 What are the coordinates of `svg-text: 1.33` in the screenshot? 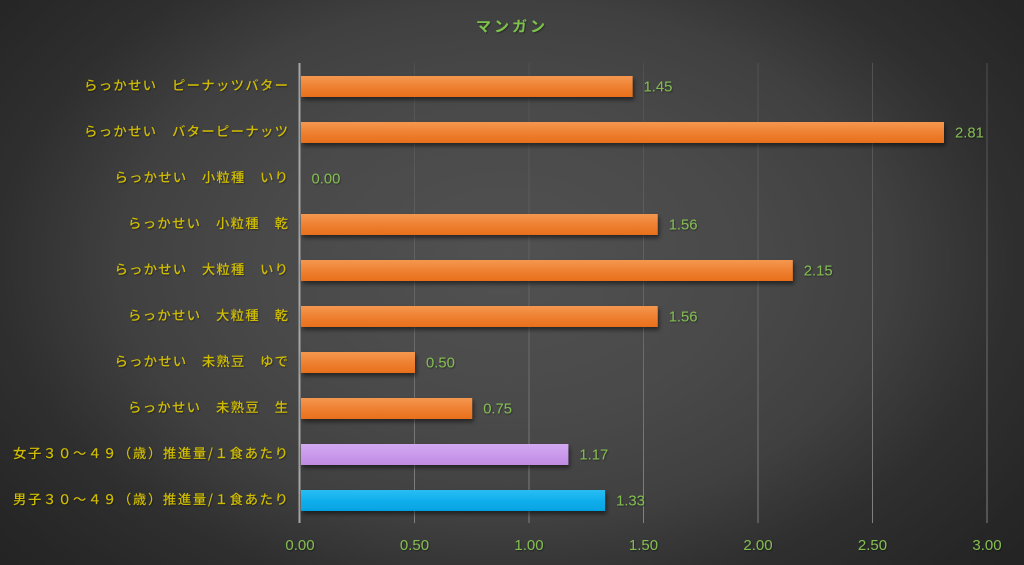 It's located at (630, 502).